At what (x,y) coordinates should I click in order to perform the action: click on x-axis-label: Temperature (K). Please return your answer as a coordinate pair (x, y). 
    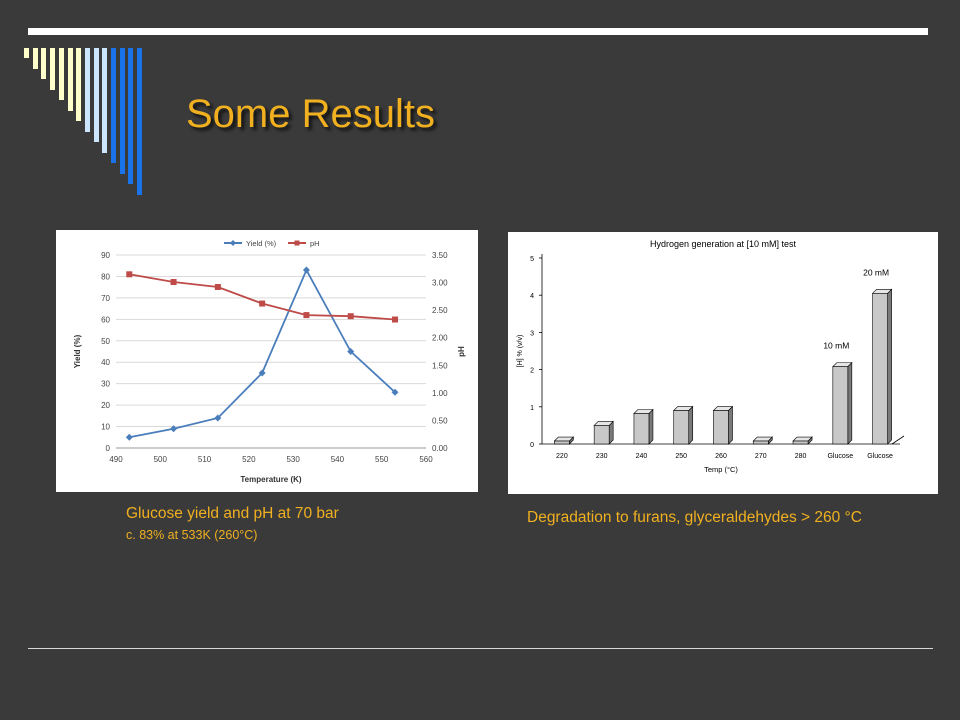
    Looking at the image, I should click on (271, 479).